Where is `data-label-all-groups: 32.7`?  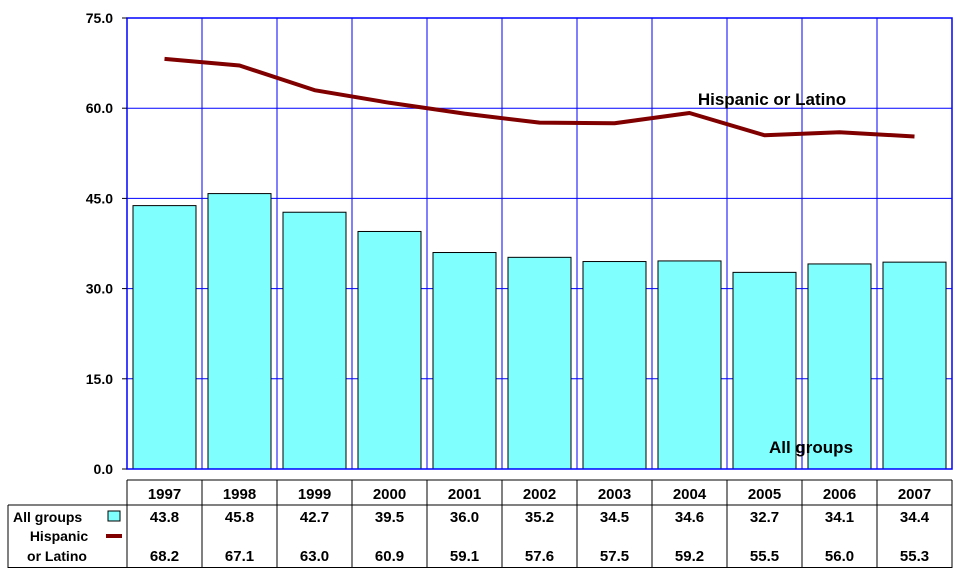
data-label-all-groups: 32.7 is located at coordinates (764, 517).